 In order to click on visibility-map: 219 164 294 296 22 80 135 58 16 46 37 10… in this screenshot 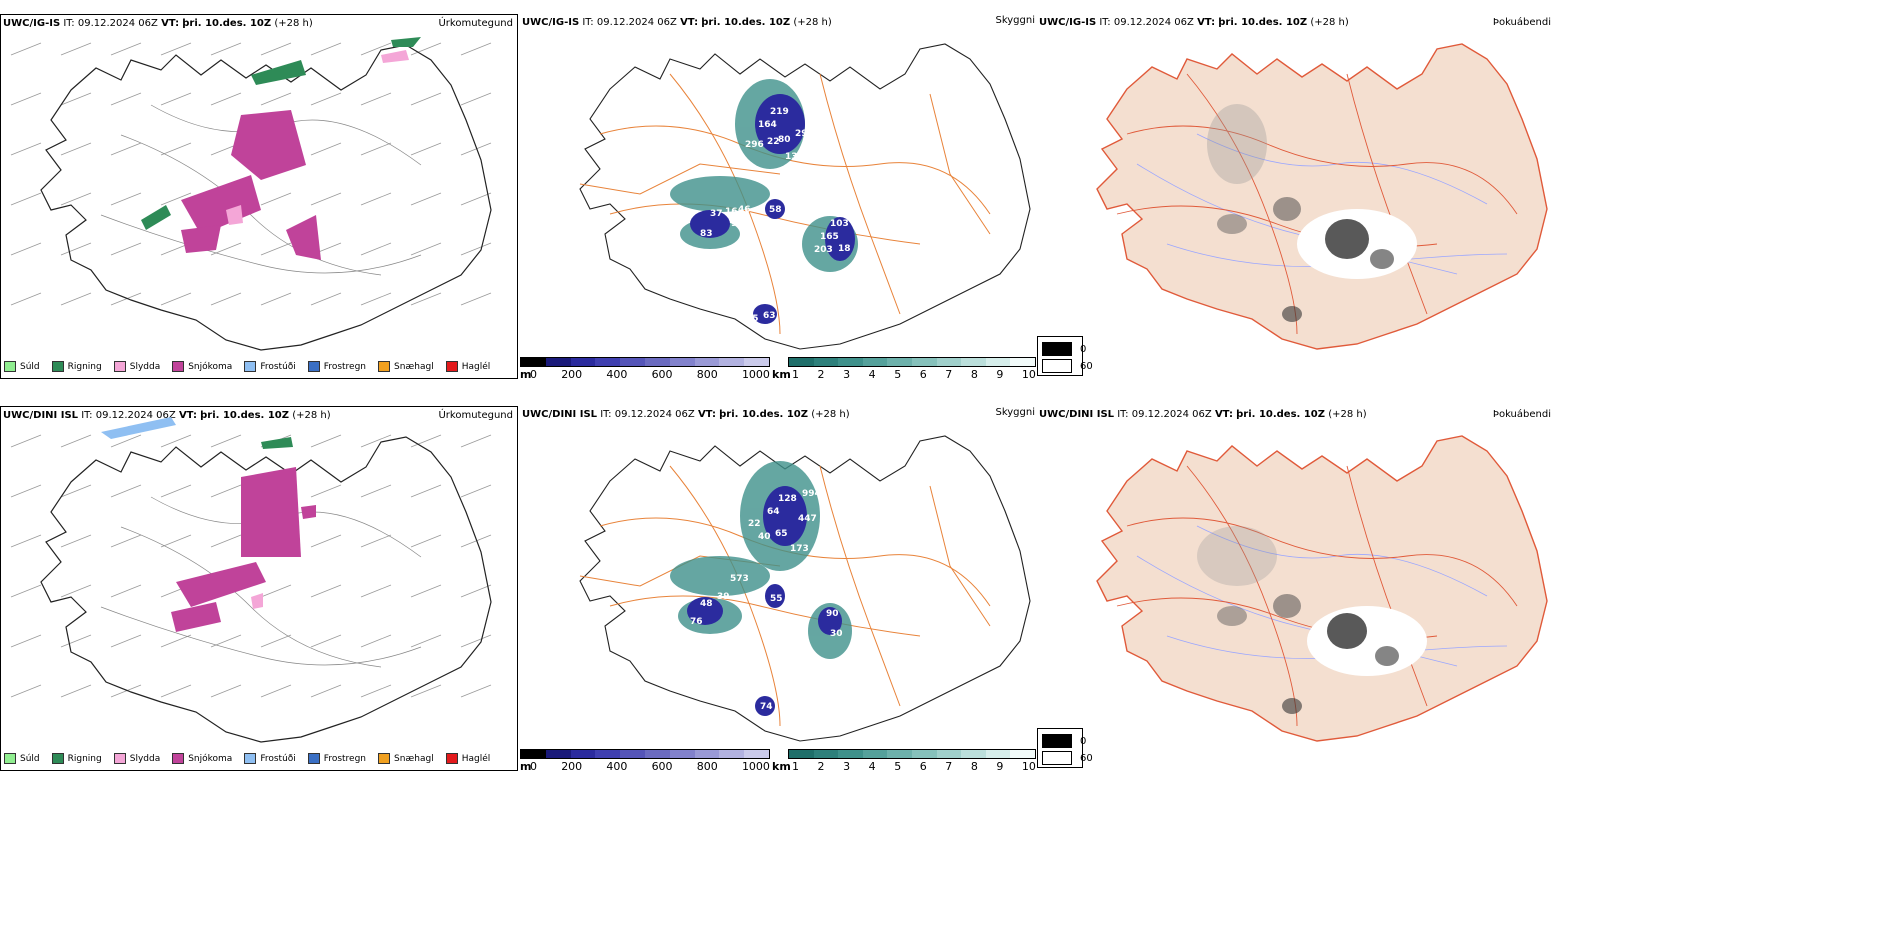, I will do `click(805, 196)`.